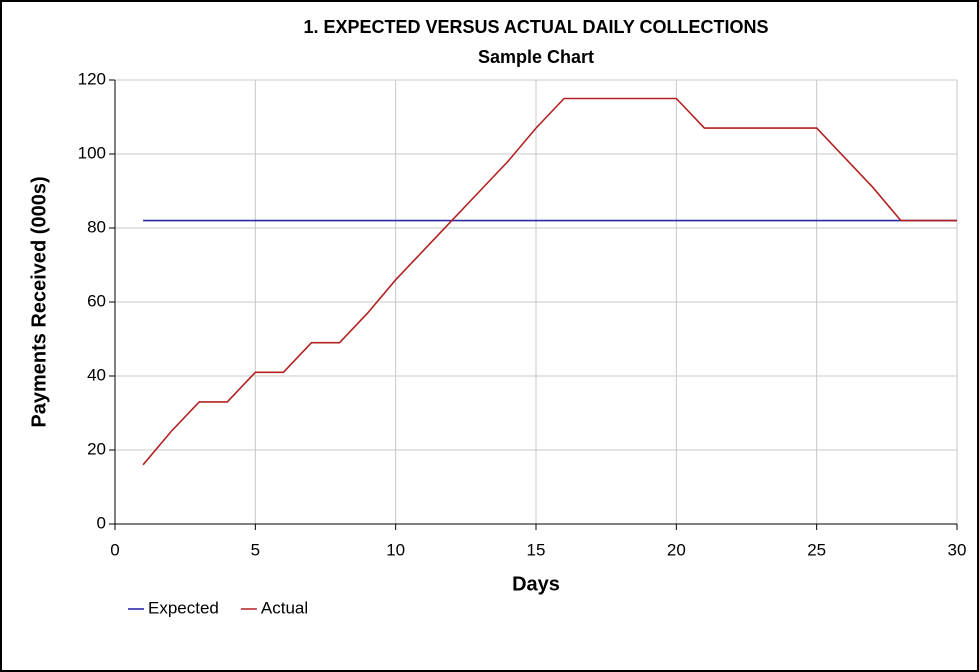 This screenshot has width=979, height=672. Describe the element at coordinates (96, 448) in the screenshot. I see `y-tick-label: 20` at that location.